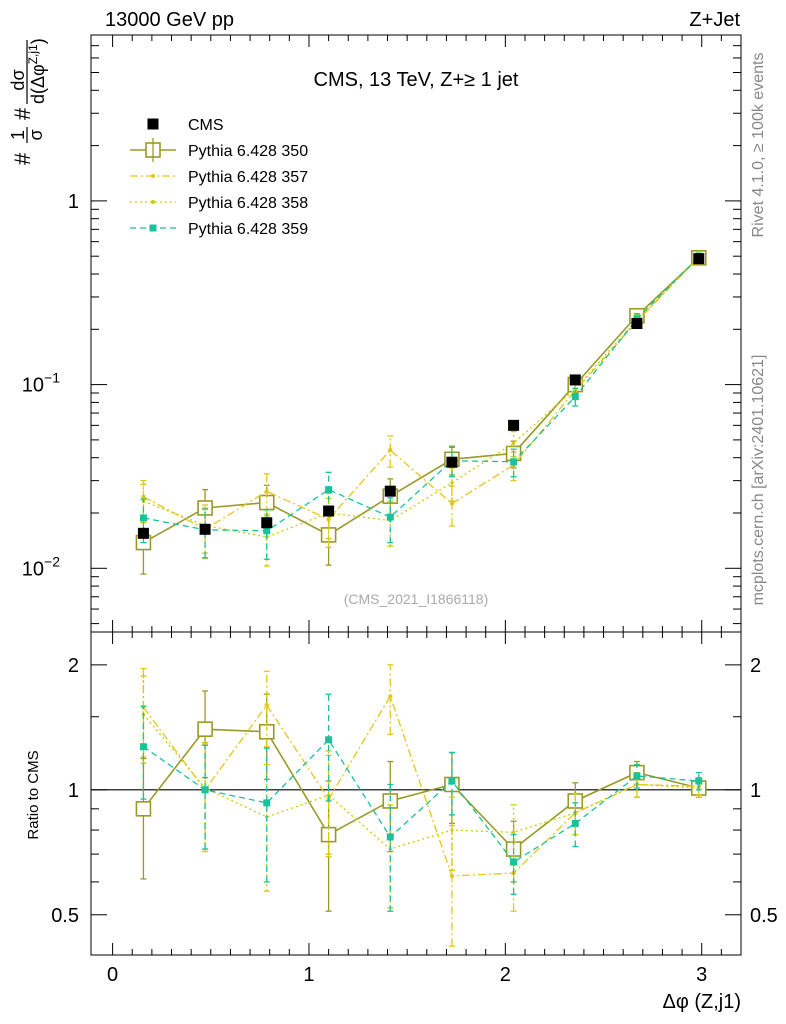 This screenshot has width=786, height=1024. I want to click on ratio-y-tick-label: 0.5, so click(65, 916).